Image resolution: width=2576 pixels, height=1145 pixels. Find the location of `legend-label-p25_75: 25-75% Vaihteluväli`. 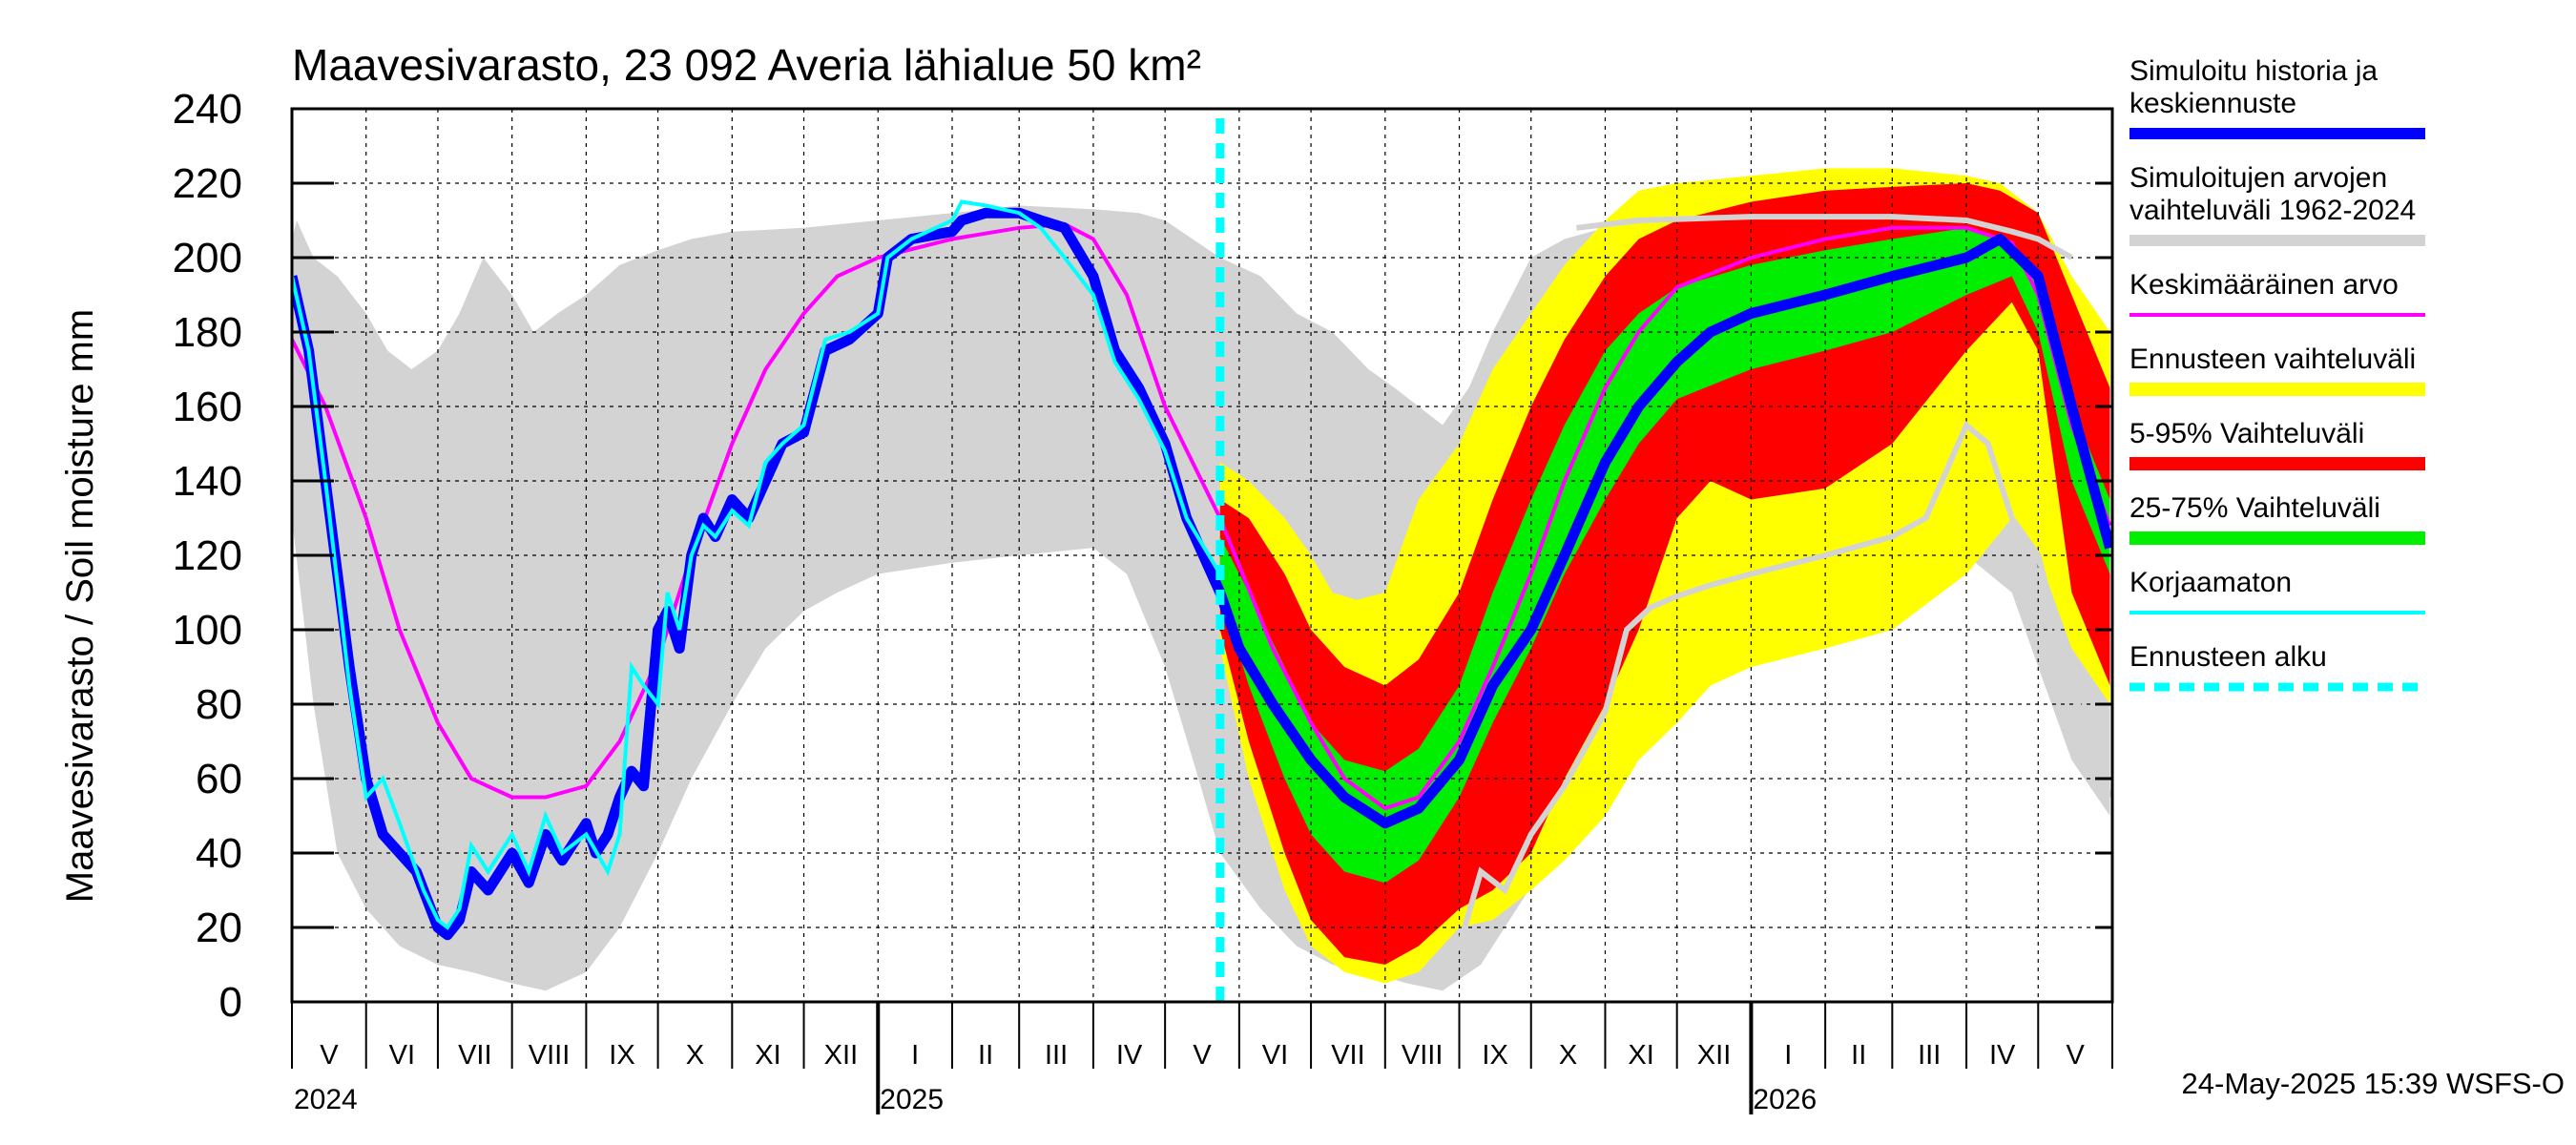

legend-label-p25_75: 25-75% Vaihteluväli is located at coordinates (2254, 508).